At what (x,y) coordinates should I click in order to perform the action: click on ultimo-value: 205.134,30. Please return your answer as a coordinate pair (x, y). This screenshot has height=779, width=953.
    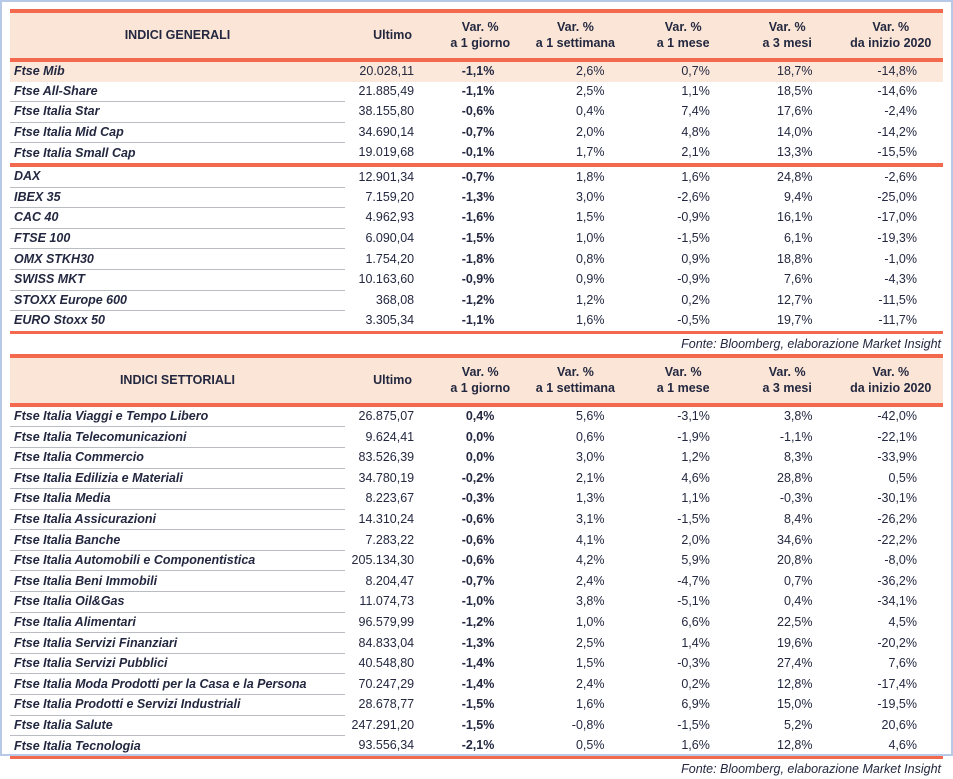
    Looking at the image, I should click on (383, 560).